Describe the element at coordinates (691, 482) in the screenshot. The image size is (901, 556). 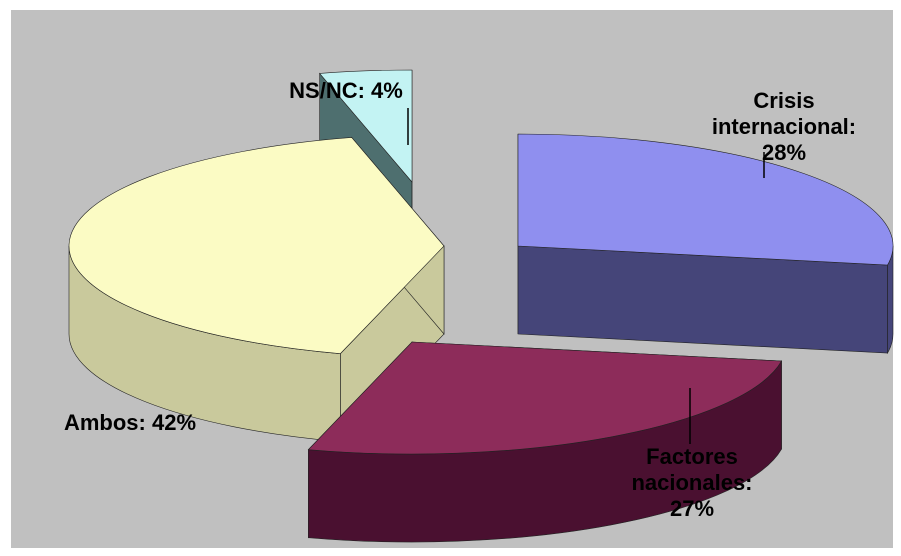
I see `label-factores-nacionales: Factores nacionales: 27%` at that location.